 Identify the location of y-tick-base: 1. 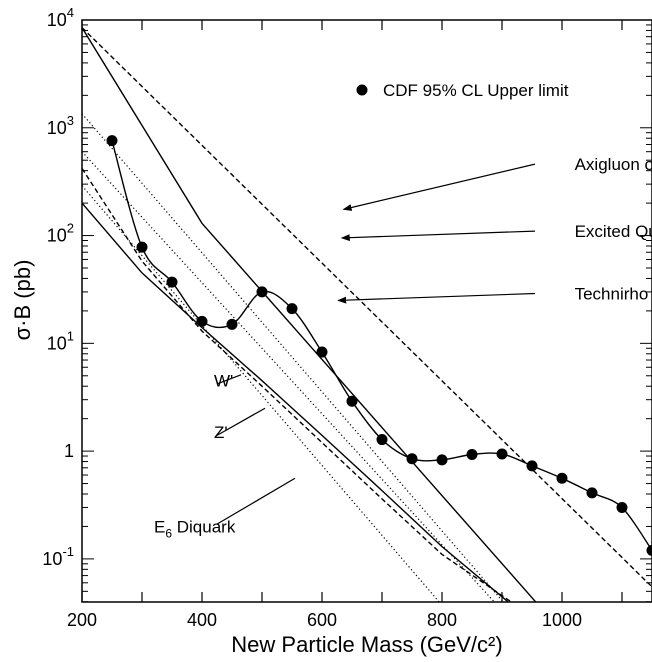
(69, 451).